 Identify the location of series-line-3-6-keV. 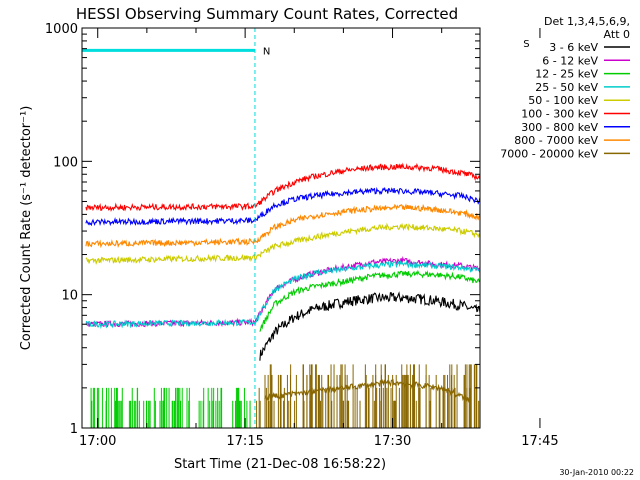
(369, 326).